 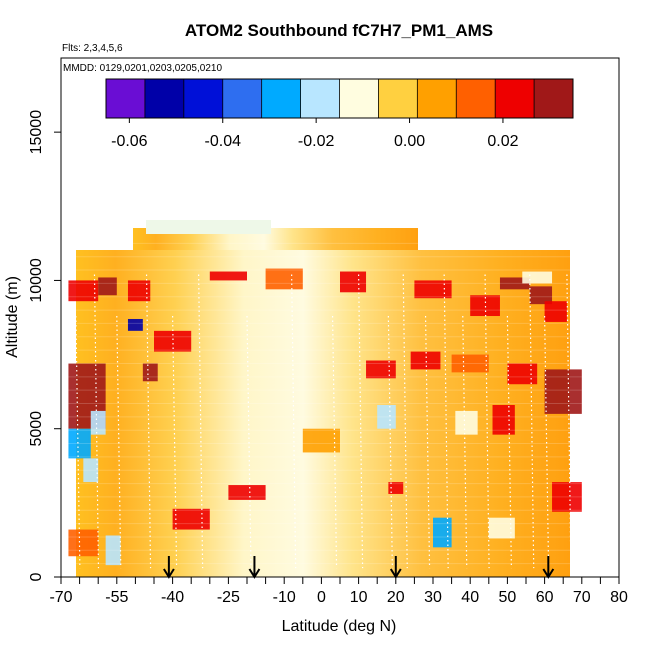 I want to click on y-tick-label: 10000, so click(x=36, y=280).